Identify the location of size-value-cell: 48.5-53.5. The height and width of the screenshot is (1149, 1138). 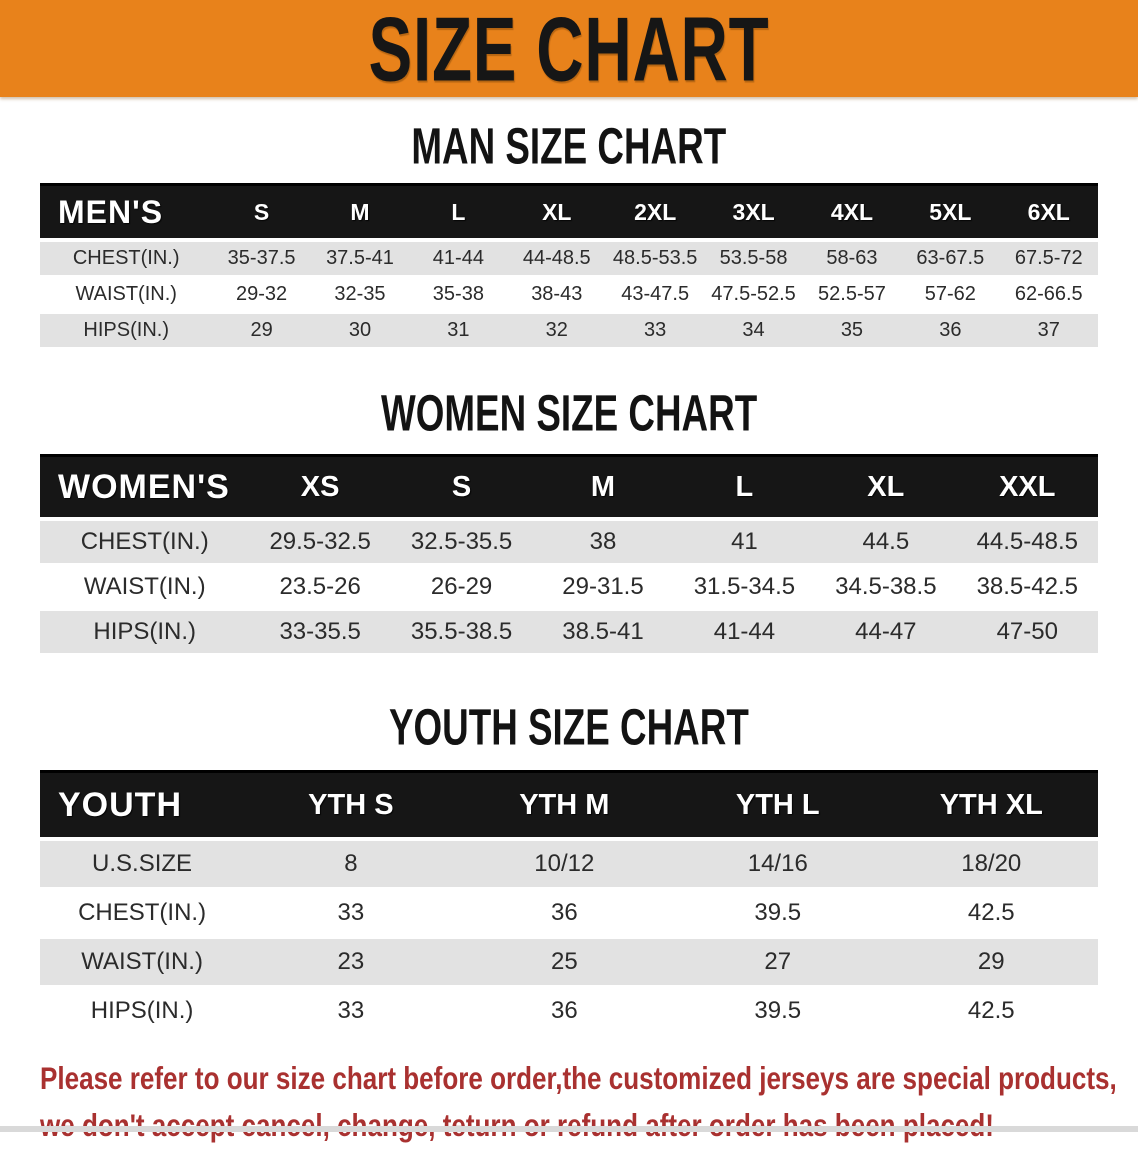
(655, 259).